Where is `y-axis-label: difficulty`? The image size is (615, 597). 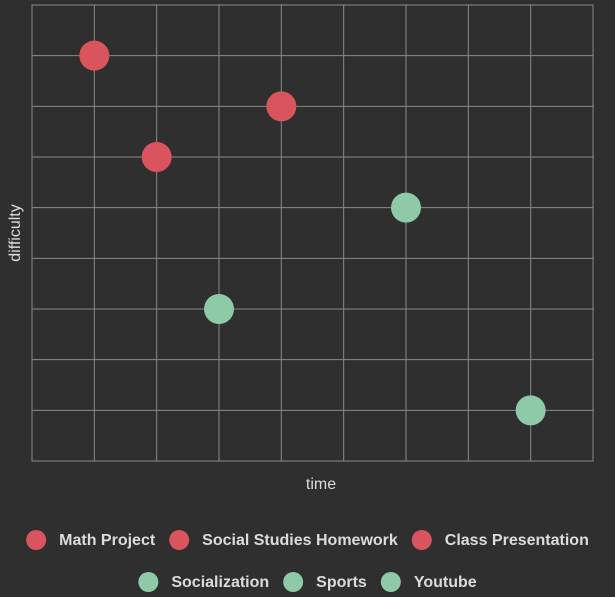
y-axis-label: difficulty is located at coordinates (15, 233).